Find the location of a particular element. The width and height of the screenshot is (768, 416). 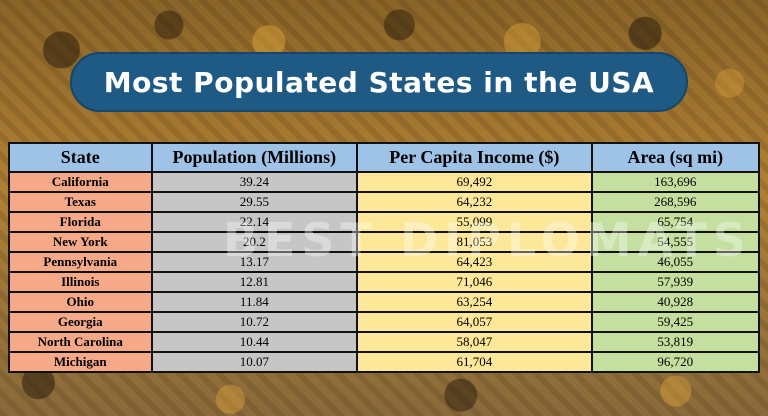

income-value: 64,057 is located at coordinates (474, 322).